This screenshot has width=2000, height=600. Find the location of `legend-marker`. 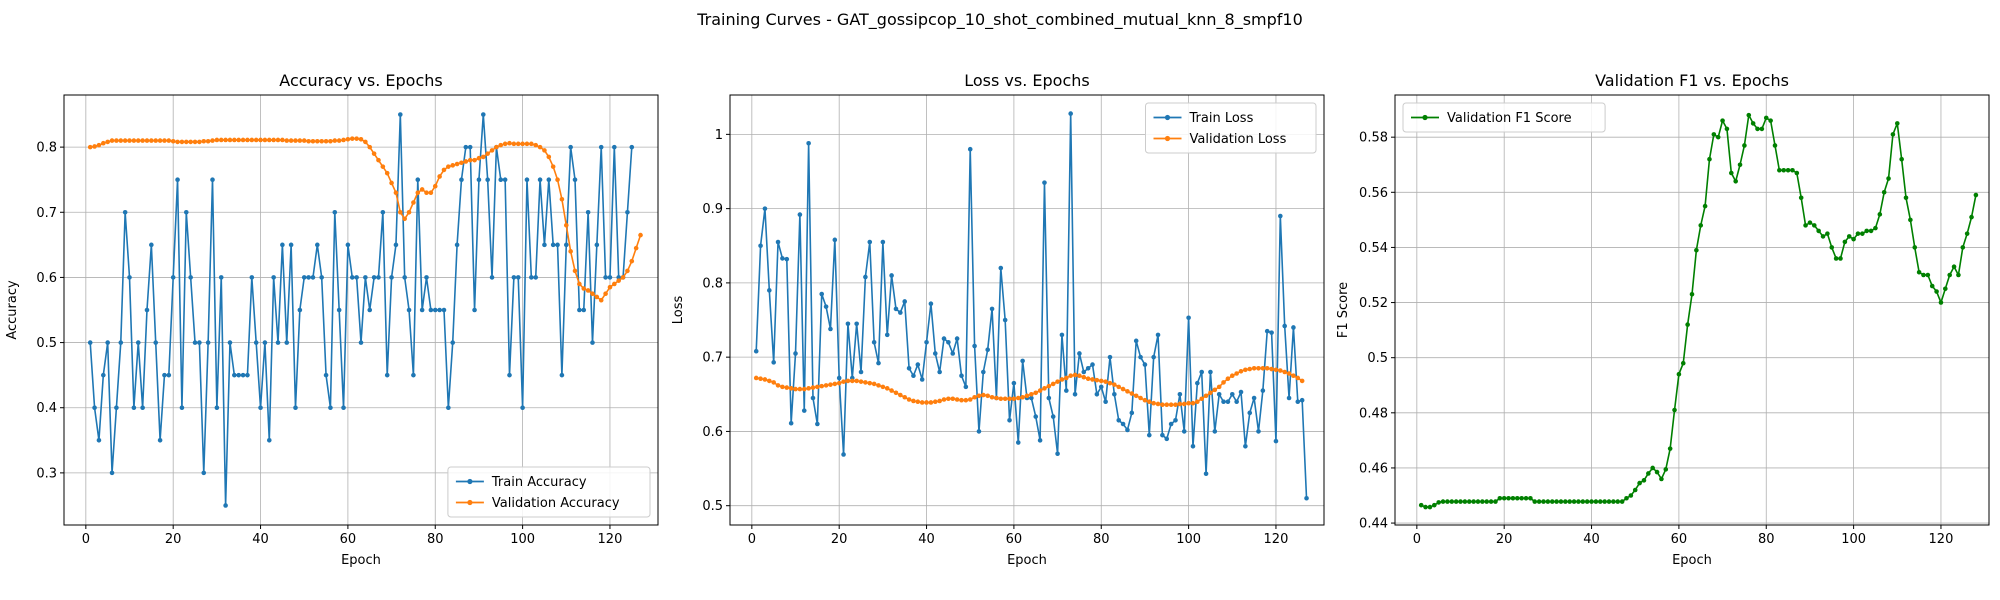

legend-marker is located at coordinates (1425, 117).